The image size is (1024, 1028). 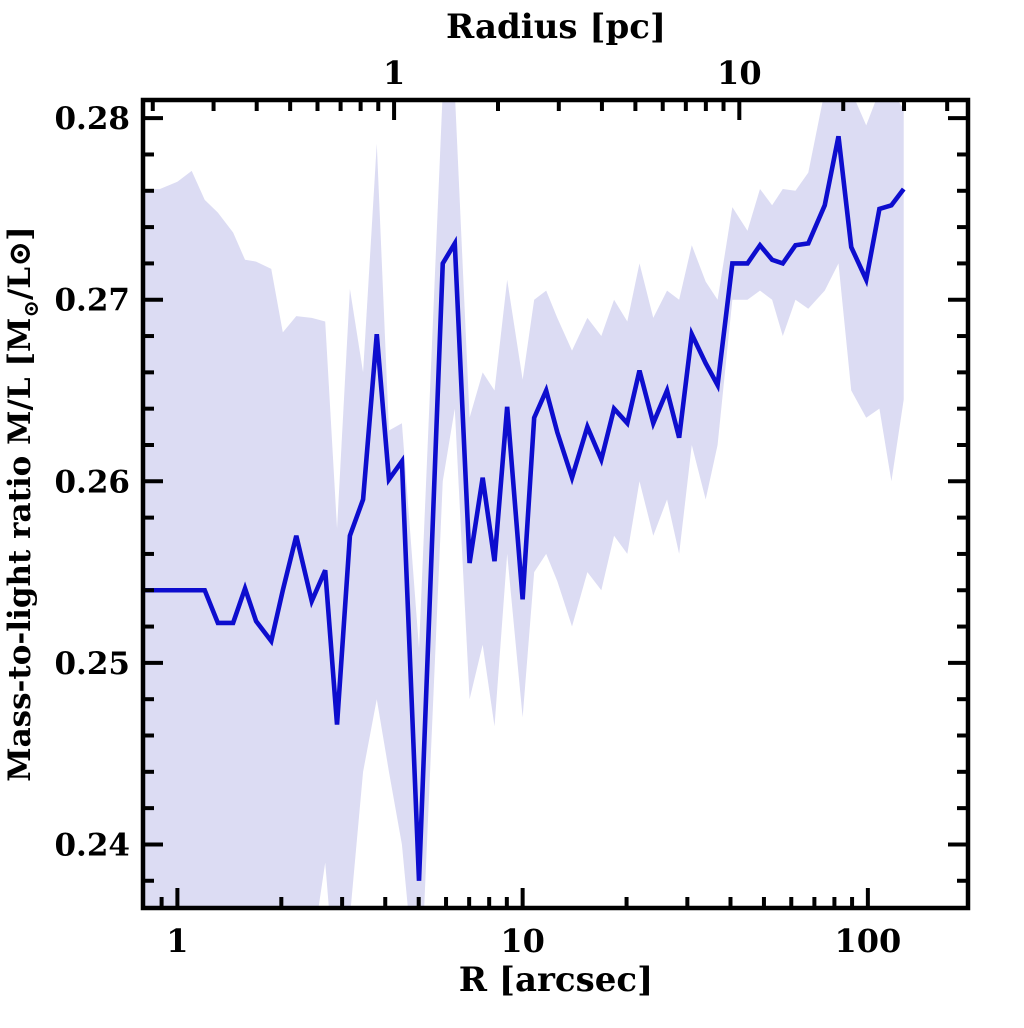 I want to click on x-axis-title: R [arcsec], so click(x=556, y=980).